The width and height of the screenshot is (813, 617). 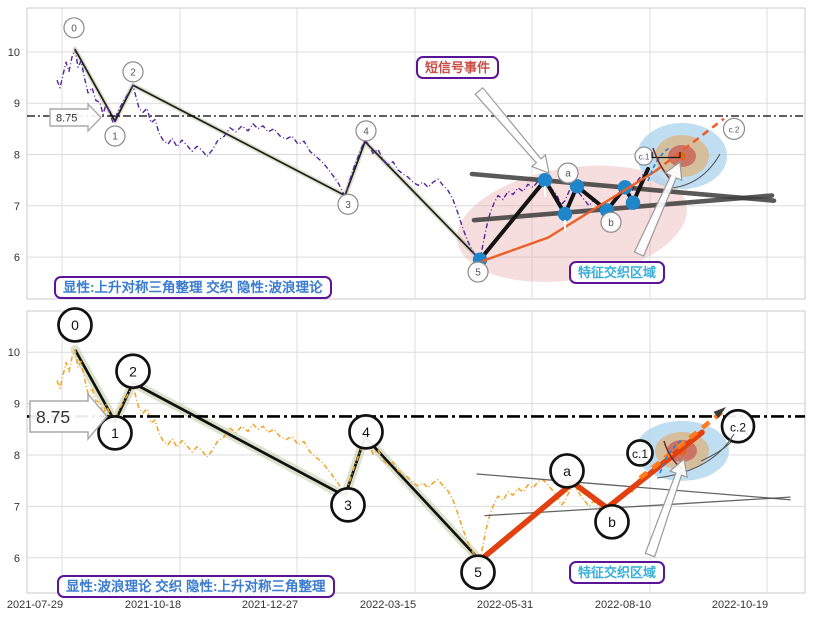 I want to click on x-tick-label: 2022-05-31, so click(x=505, y=605).